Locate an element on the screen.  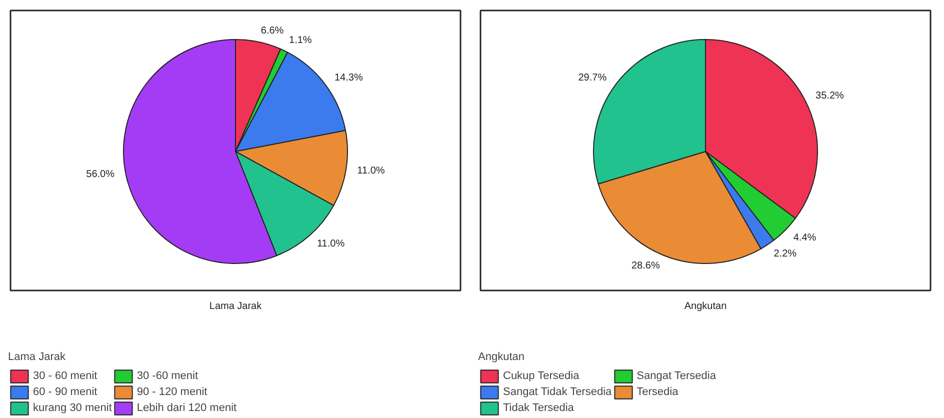
text: Lama Jarak is located at coordinates (236, 306).